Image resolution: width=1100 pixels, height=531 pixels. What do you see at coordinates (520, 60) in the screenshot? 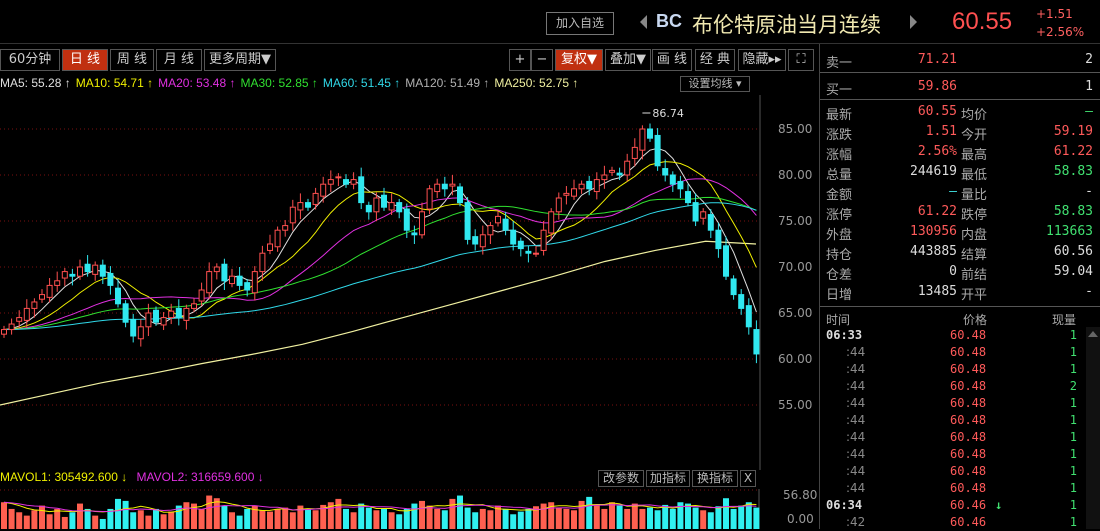
I see `zoom-in-button: +` at bounding box center [520, 60].